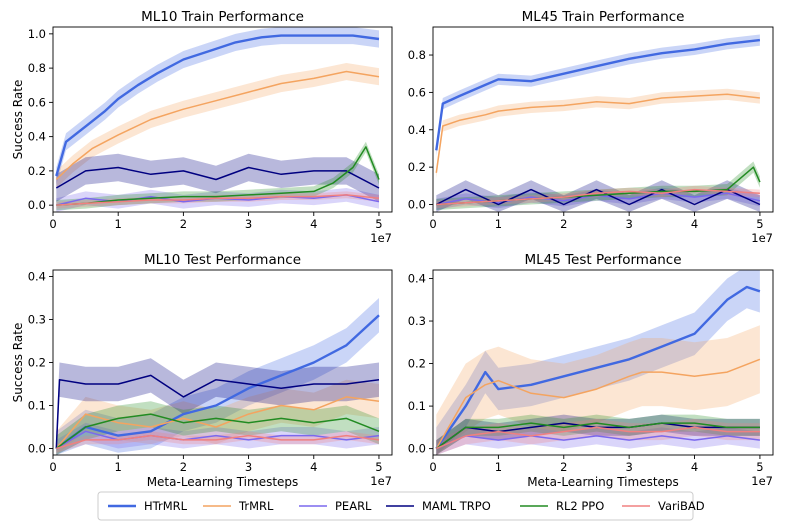  I want to click on subplot-title: ML10 Test Performance, so click(222, 260).